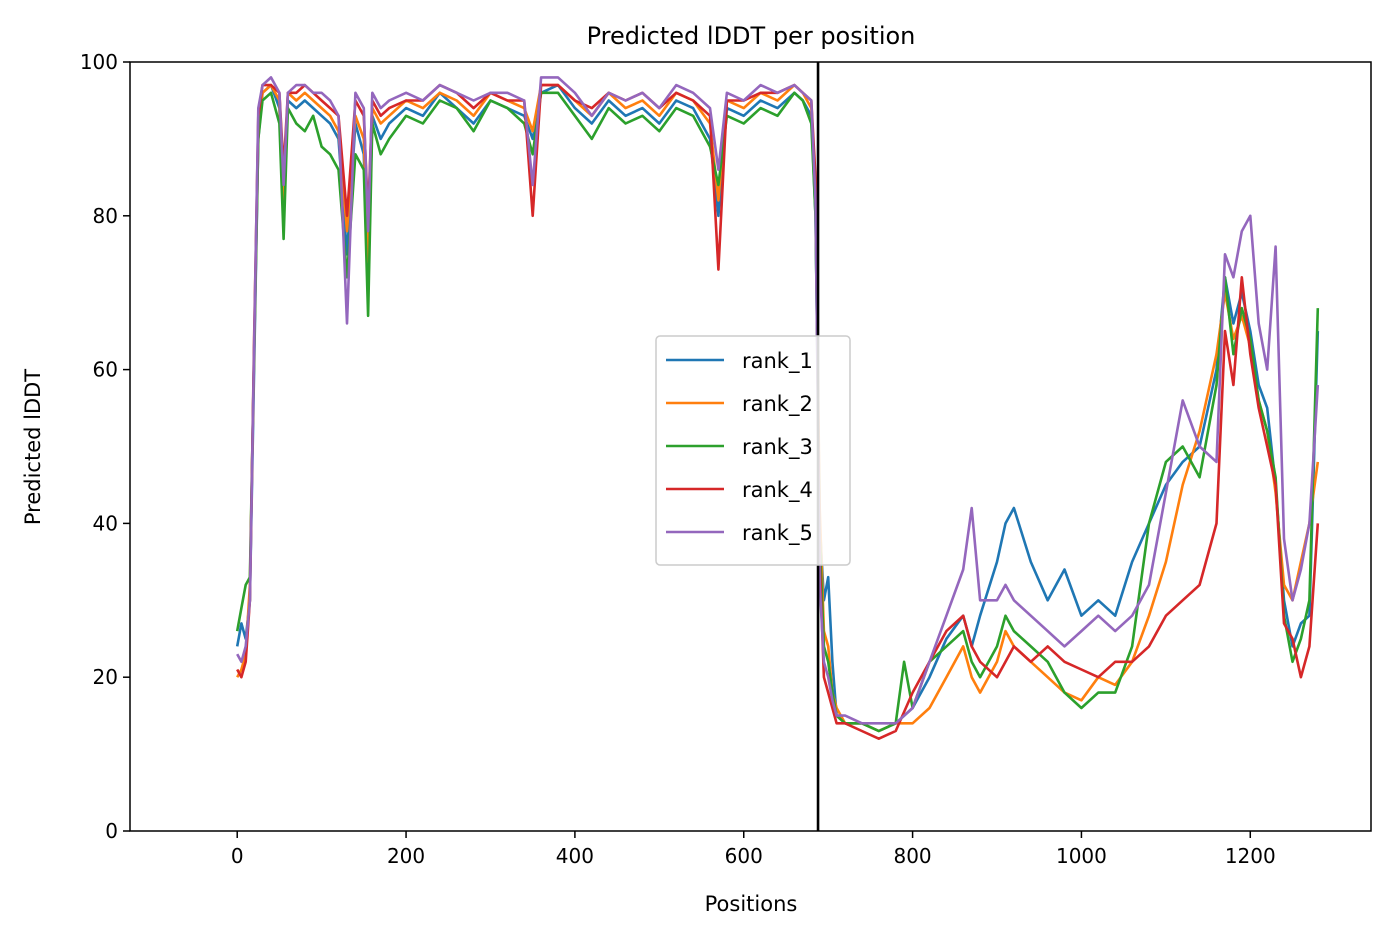 This screenshot has width=1391, height=939. What do you see at coordinates (406, 856) in the screenshot?
I see `x-tick-label: 200` at bounding box center [406, 856].